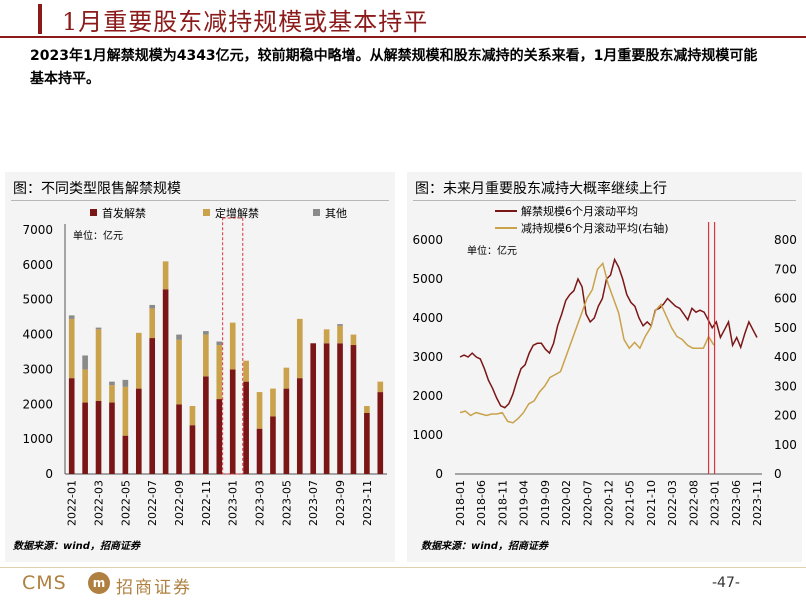 Image resolution: width=806 pixels, height=600 pixels. What do you see at coordinates (154, 588) in the screenshot?
I see `footer-company: 招商证券` at bounding box center [154, 588].